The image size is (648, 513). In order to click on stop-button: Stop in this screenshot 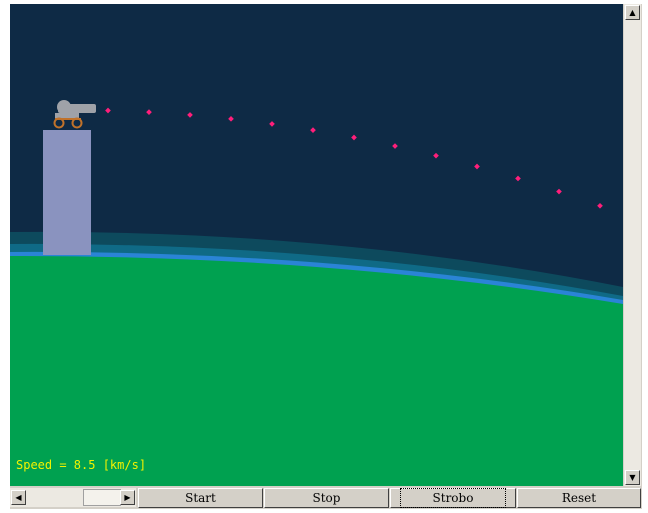, I will do `click(326, 498)`.